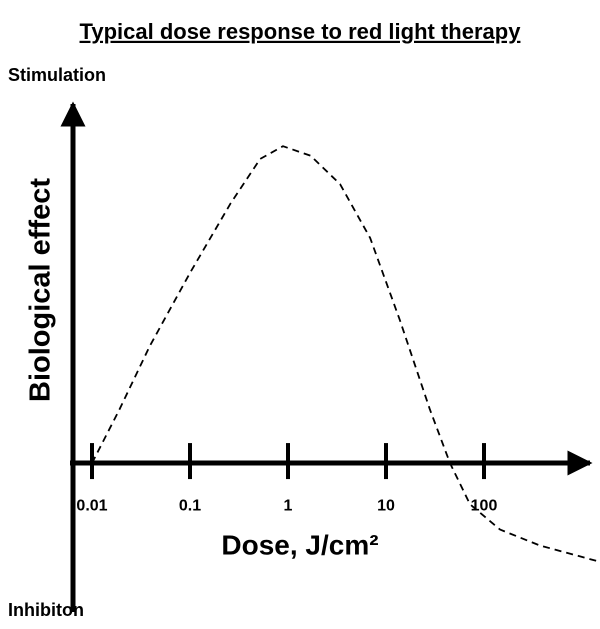 This screenshot has height=629, width=600. I want to click on x-tick-label: 0.01, so click(91, 505).